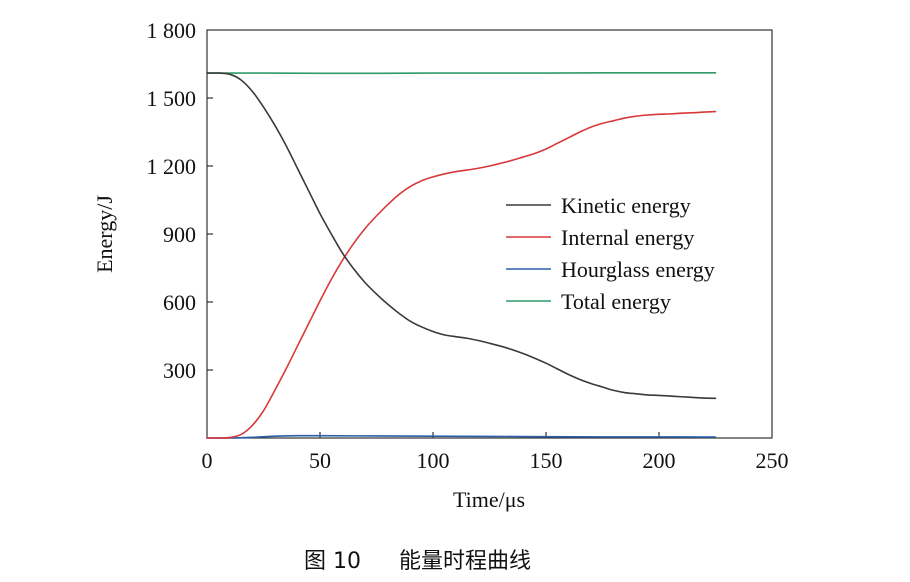 The height and width of the screenshot is (582, 910). I want to click on x-tick-label: 100, so click(433, 460).